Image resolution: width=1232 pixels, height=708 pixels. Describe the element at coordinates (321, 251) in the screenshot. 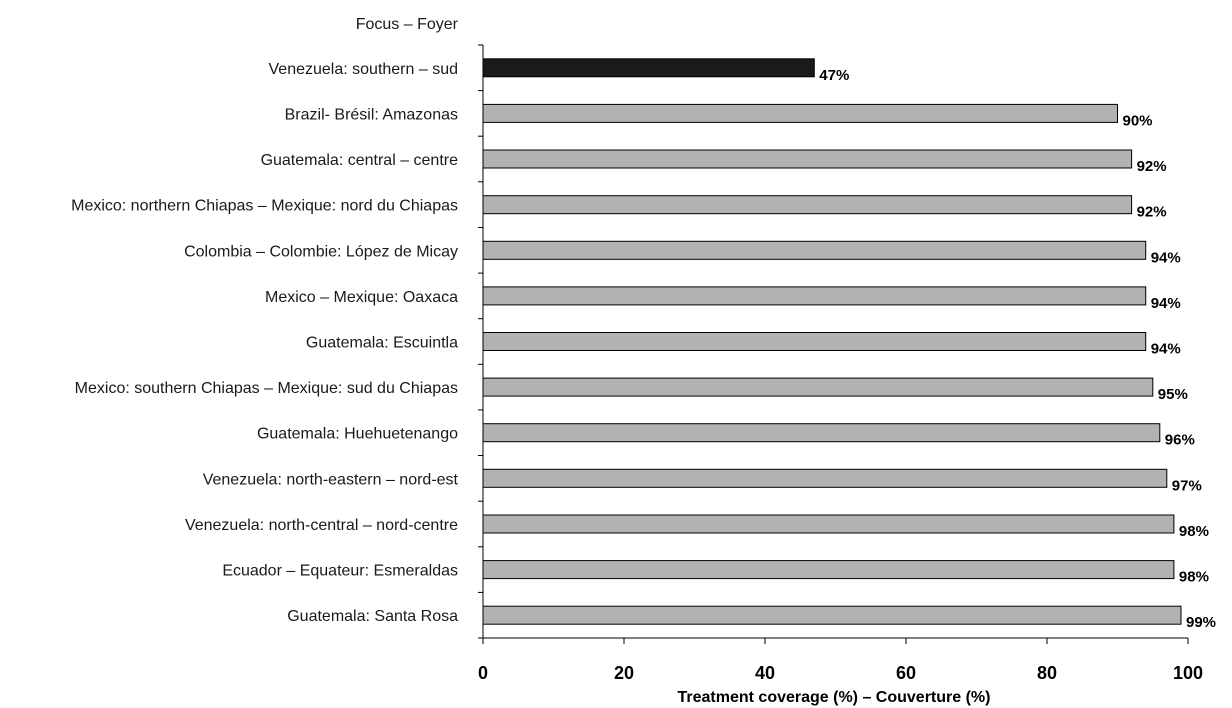

I see `category-label: Colombia – Colombie: López de Micay` at that location.